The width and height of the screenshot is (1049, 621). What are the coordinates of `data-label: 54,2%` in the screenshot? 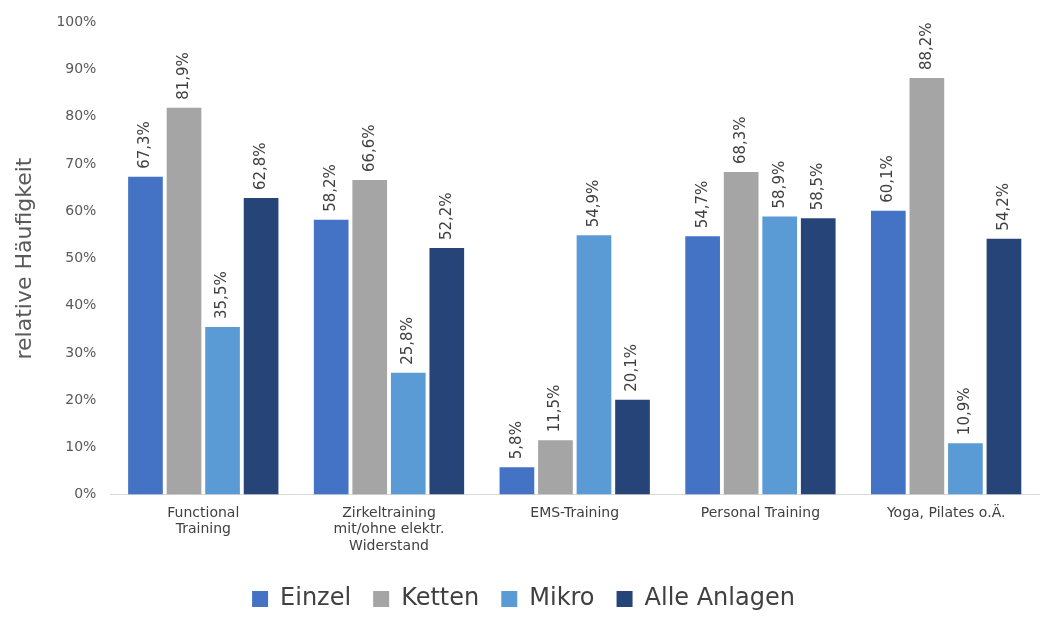 It's located at (1002, 207).